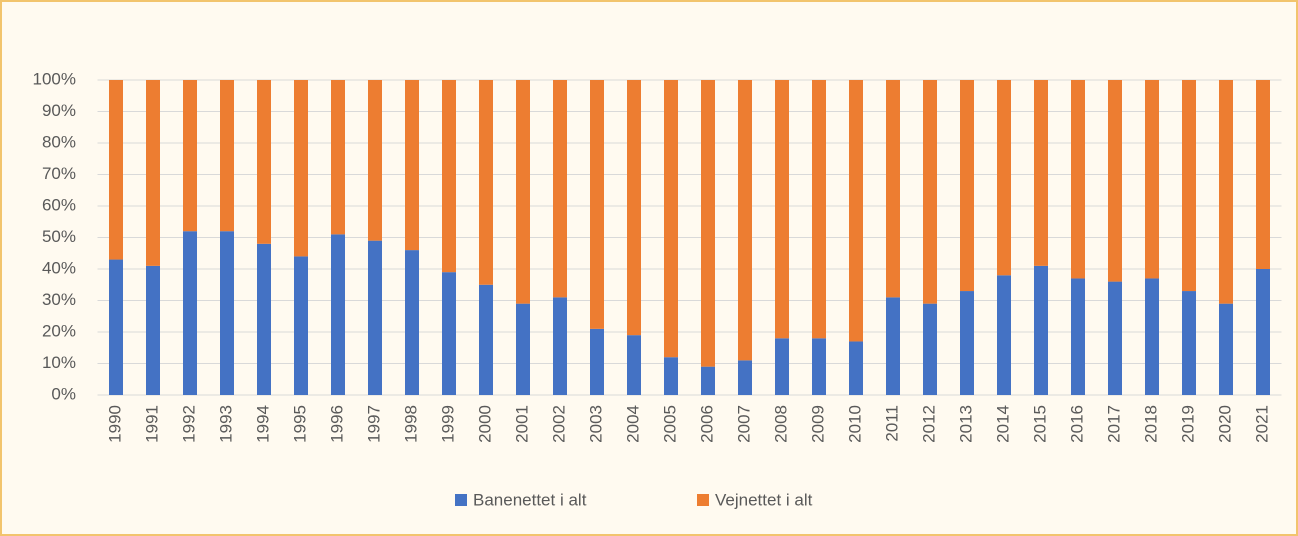  What do you see at coordinates (1113, 424) in the screenshot?
I see `x-tick-label: 2017` at bounding box center [1113, 424].